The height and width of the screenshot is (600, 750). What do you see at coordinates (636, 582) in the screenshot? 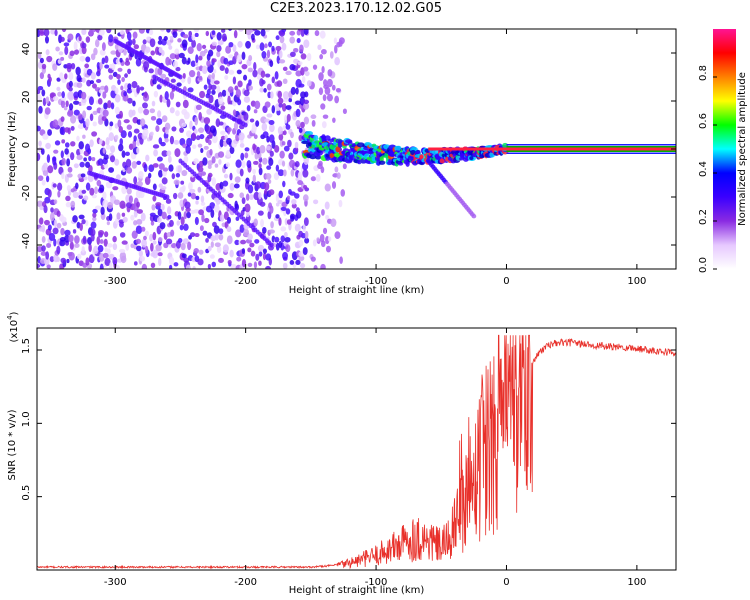
I see `x-tick-label: 100` at bounding box center [636, 582].